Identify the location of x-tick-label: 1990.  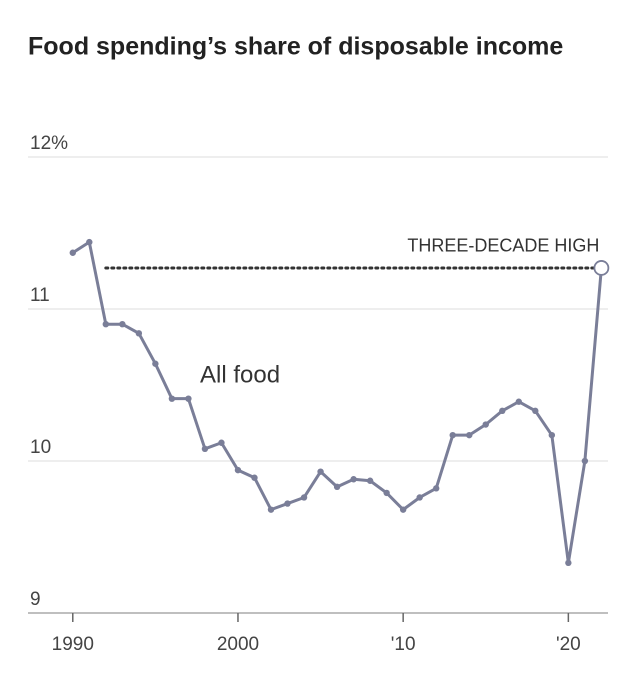
(73, 644).